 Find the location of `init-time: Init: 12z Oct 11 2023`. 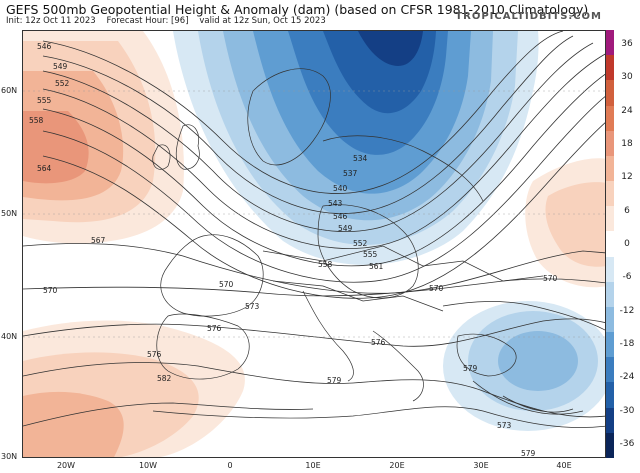

init-time: Init: 12z Oct 11 2023 is located at coordinates (51, 21).